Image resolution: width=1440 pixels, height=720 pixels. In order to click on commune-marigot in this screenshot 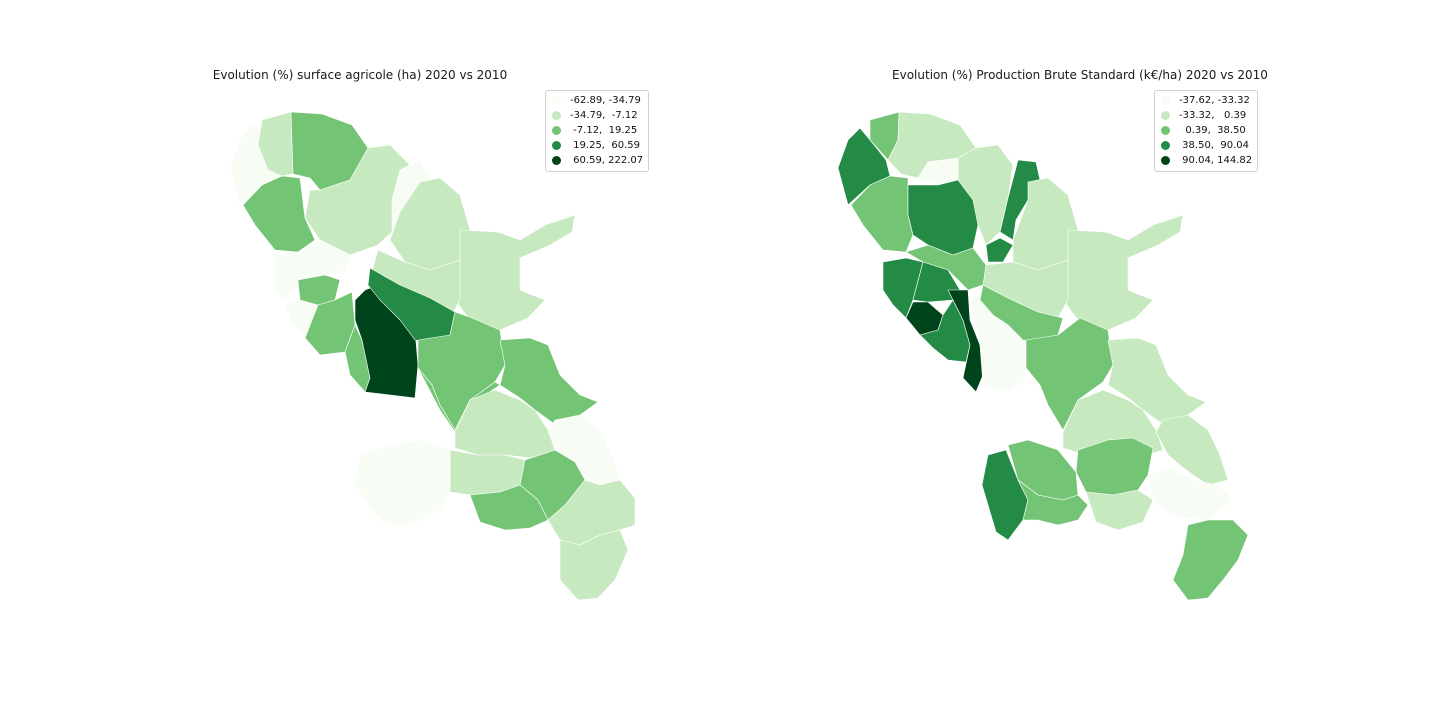, I will do `click(1020, 200)`.